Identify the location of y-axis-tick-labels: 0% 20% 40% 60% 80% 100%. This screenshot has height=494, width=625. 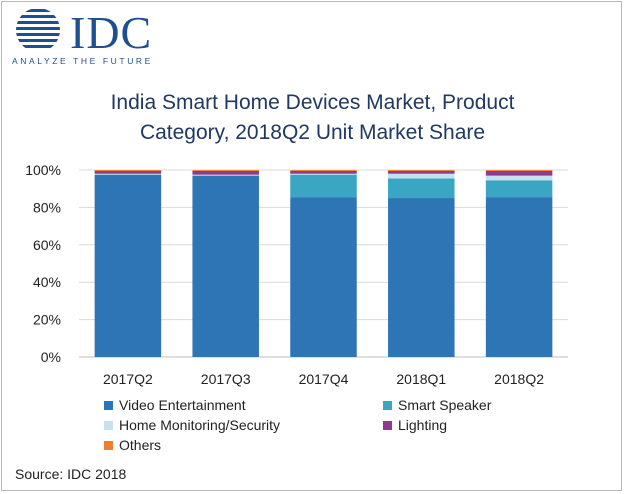
(43, 263).